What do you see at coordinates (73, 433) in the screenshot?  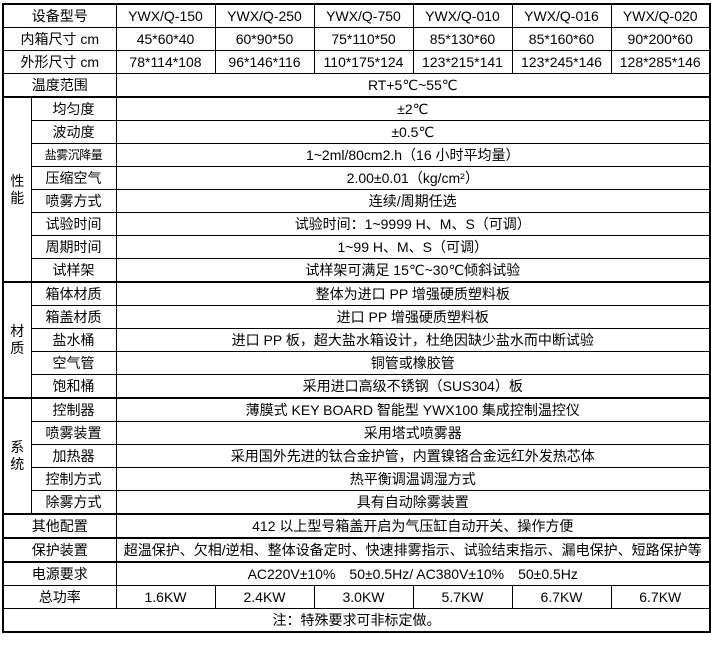 I see `row-label: 喷雾装置` at bounding box center [73, 433].